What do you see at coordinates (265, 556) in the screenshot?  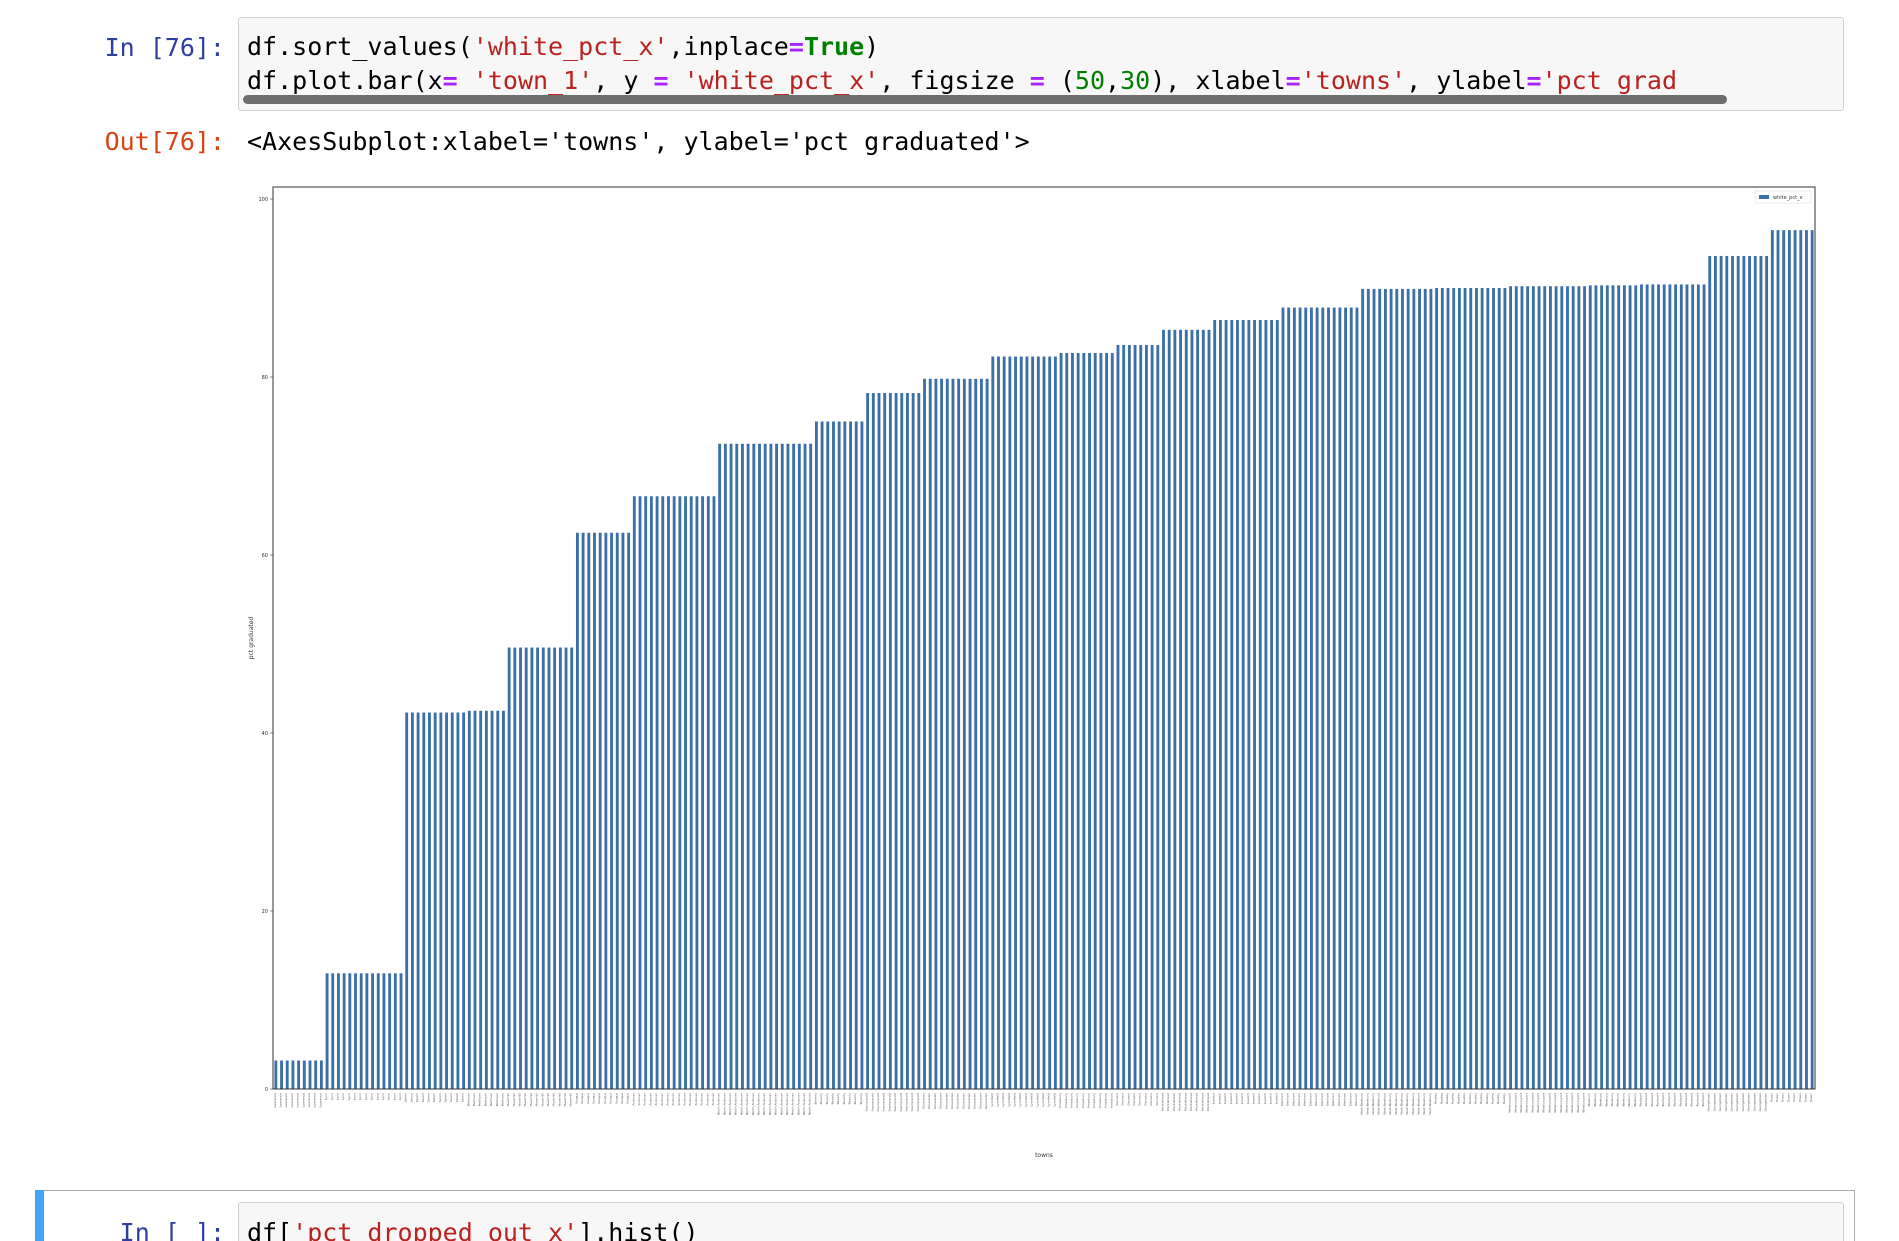 I see `y-tick-label: 60` at bounding box center [265, 556].